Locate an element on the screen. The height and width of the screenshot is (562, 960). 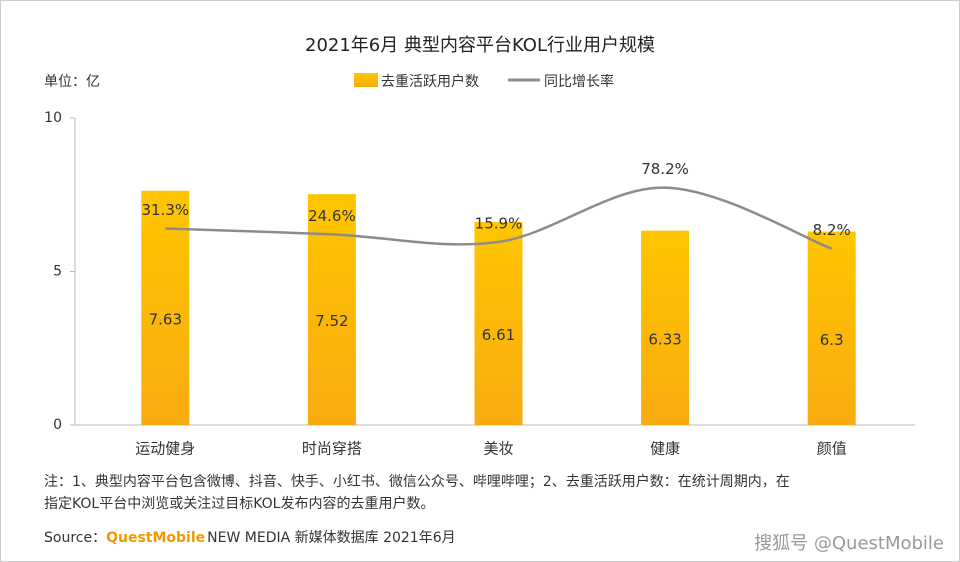
line-value-label: 15.9% is located at coordinates (499, 223).